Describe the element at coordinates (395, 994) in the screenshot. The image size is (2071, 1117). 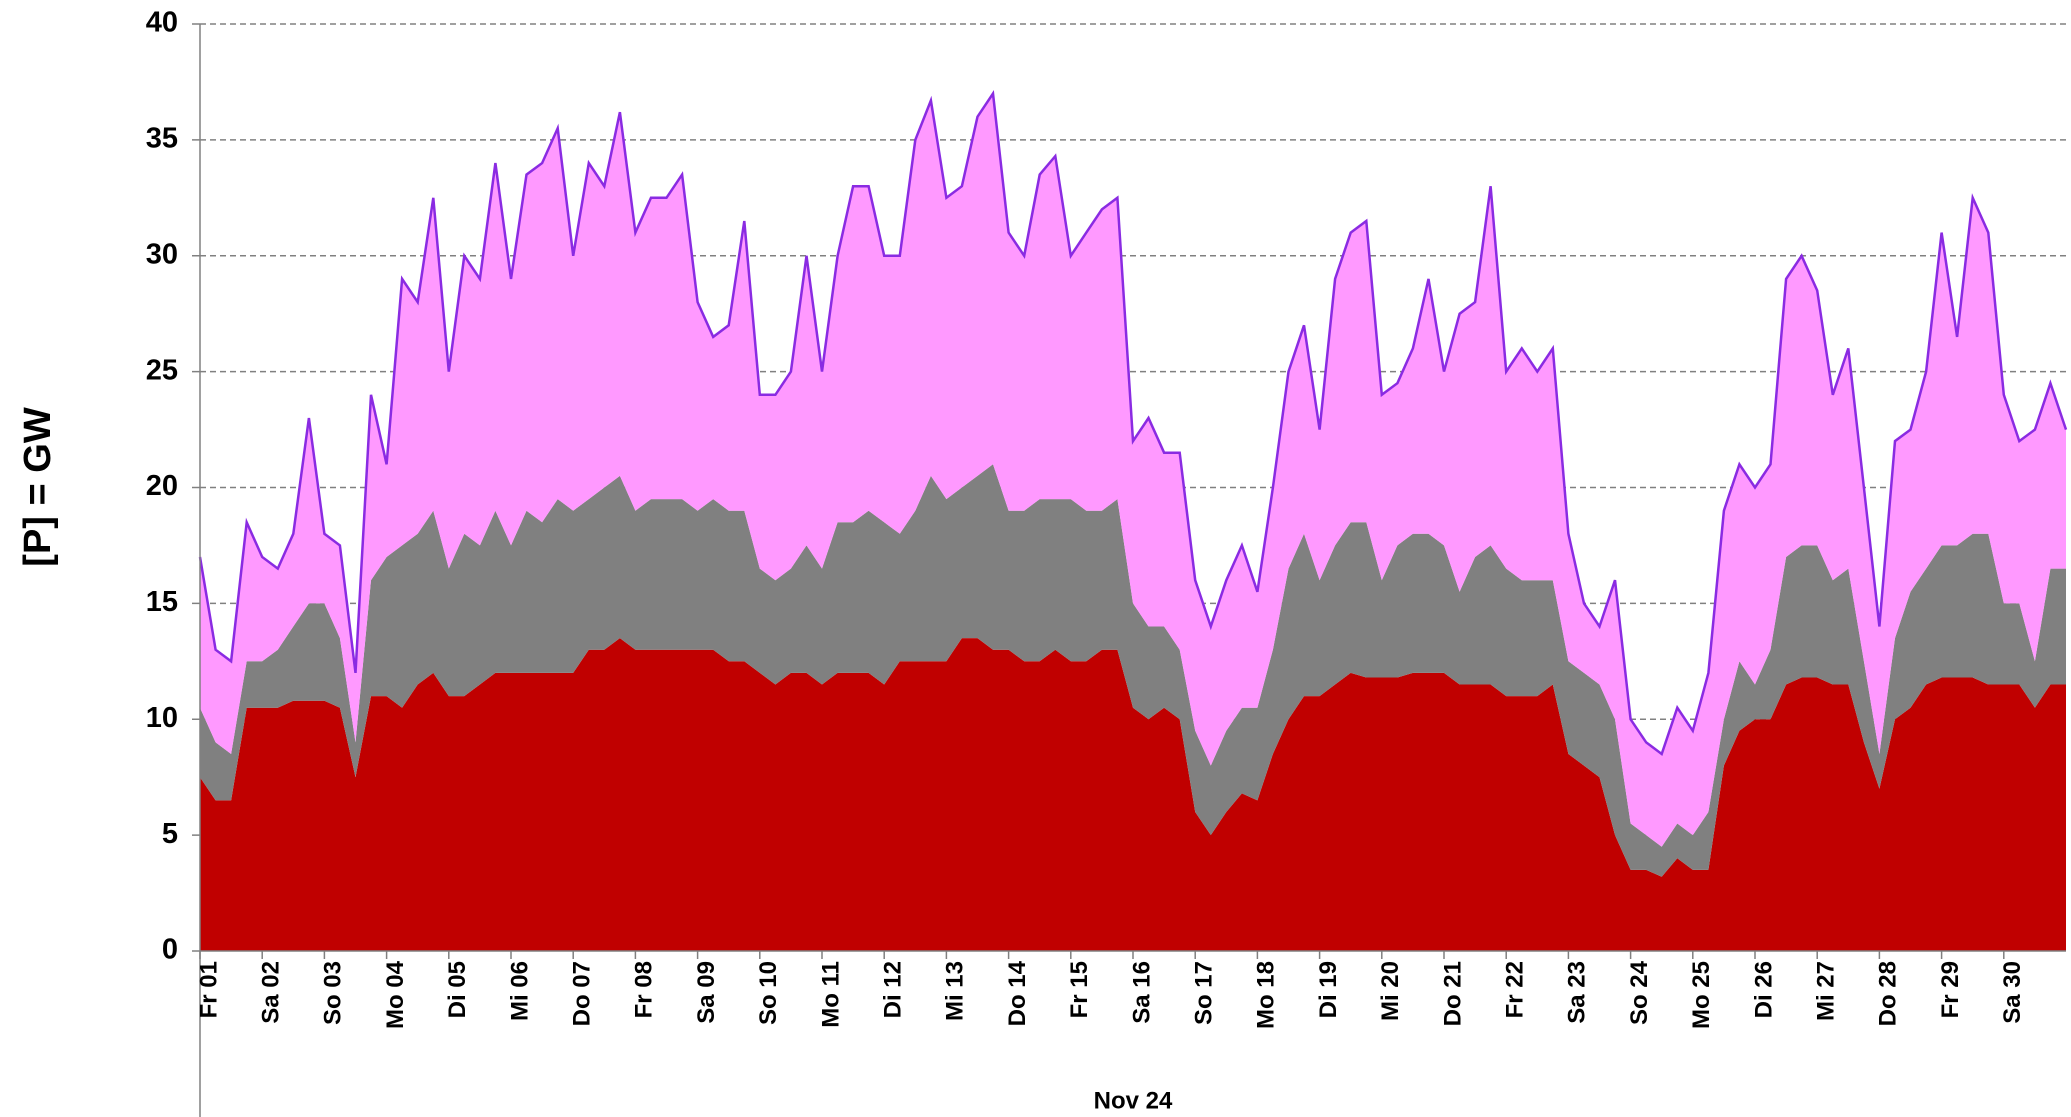
I see `x-tick-label: Mo 04` at that location.